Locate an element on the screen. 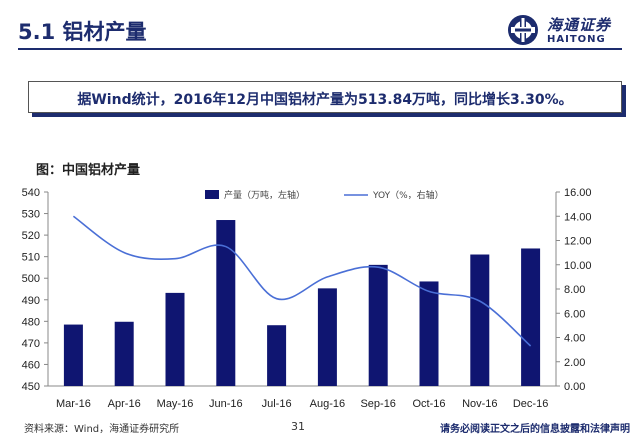 This screenshot has width=640, height=446. x-tick-label: Oct-16 is located at coordinates (428, 404).